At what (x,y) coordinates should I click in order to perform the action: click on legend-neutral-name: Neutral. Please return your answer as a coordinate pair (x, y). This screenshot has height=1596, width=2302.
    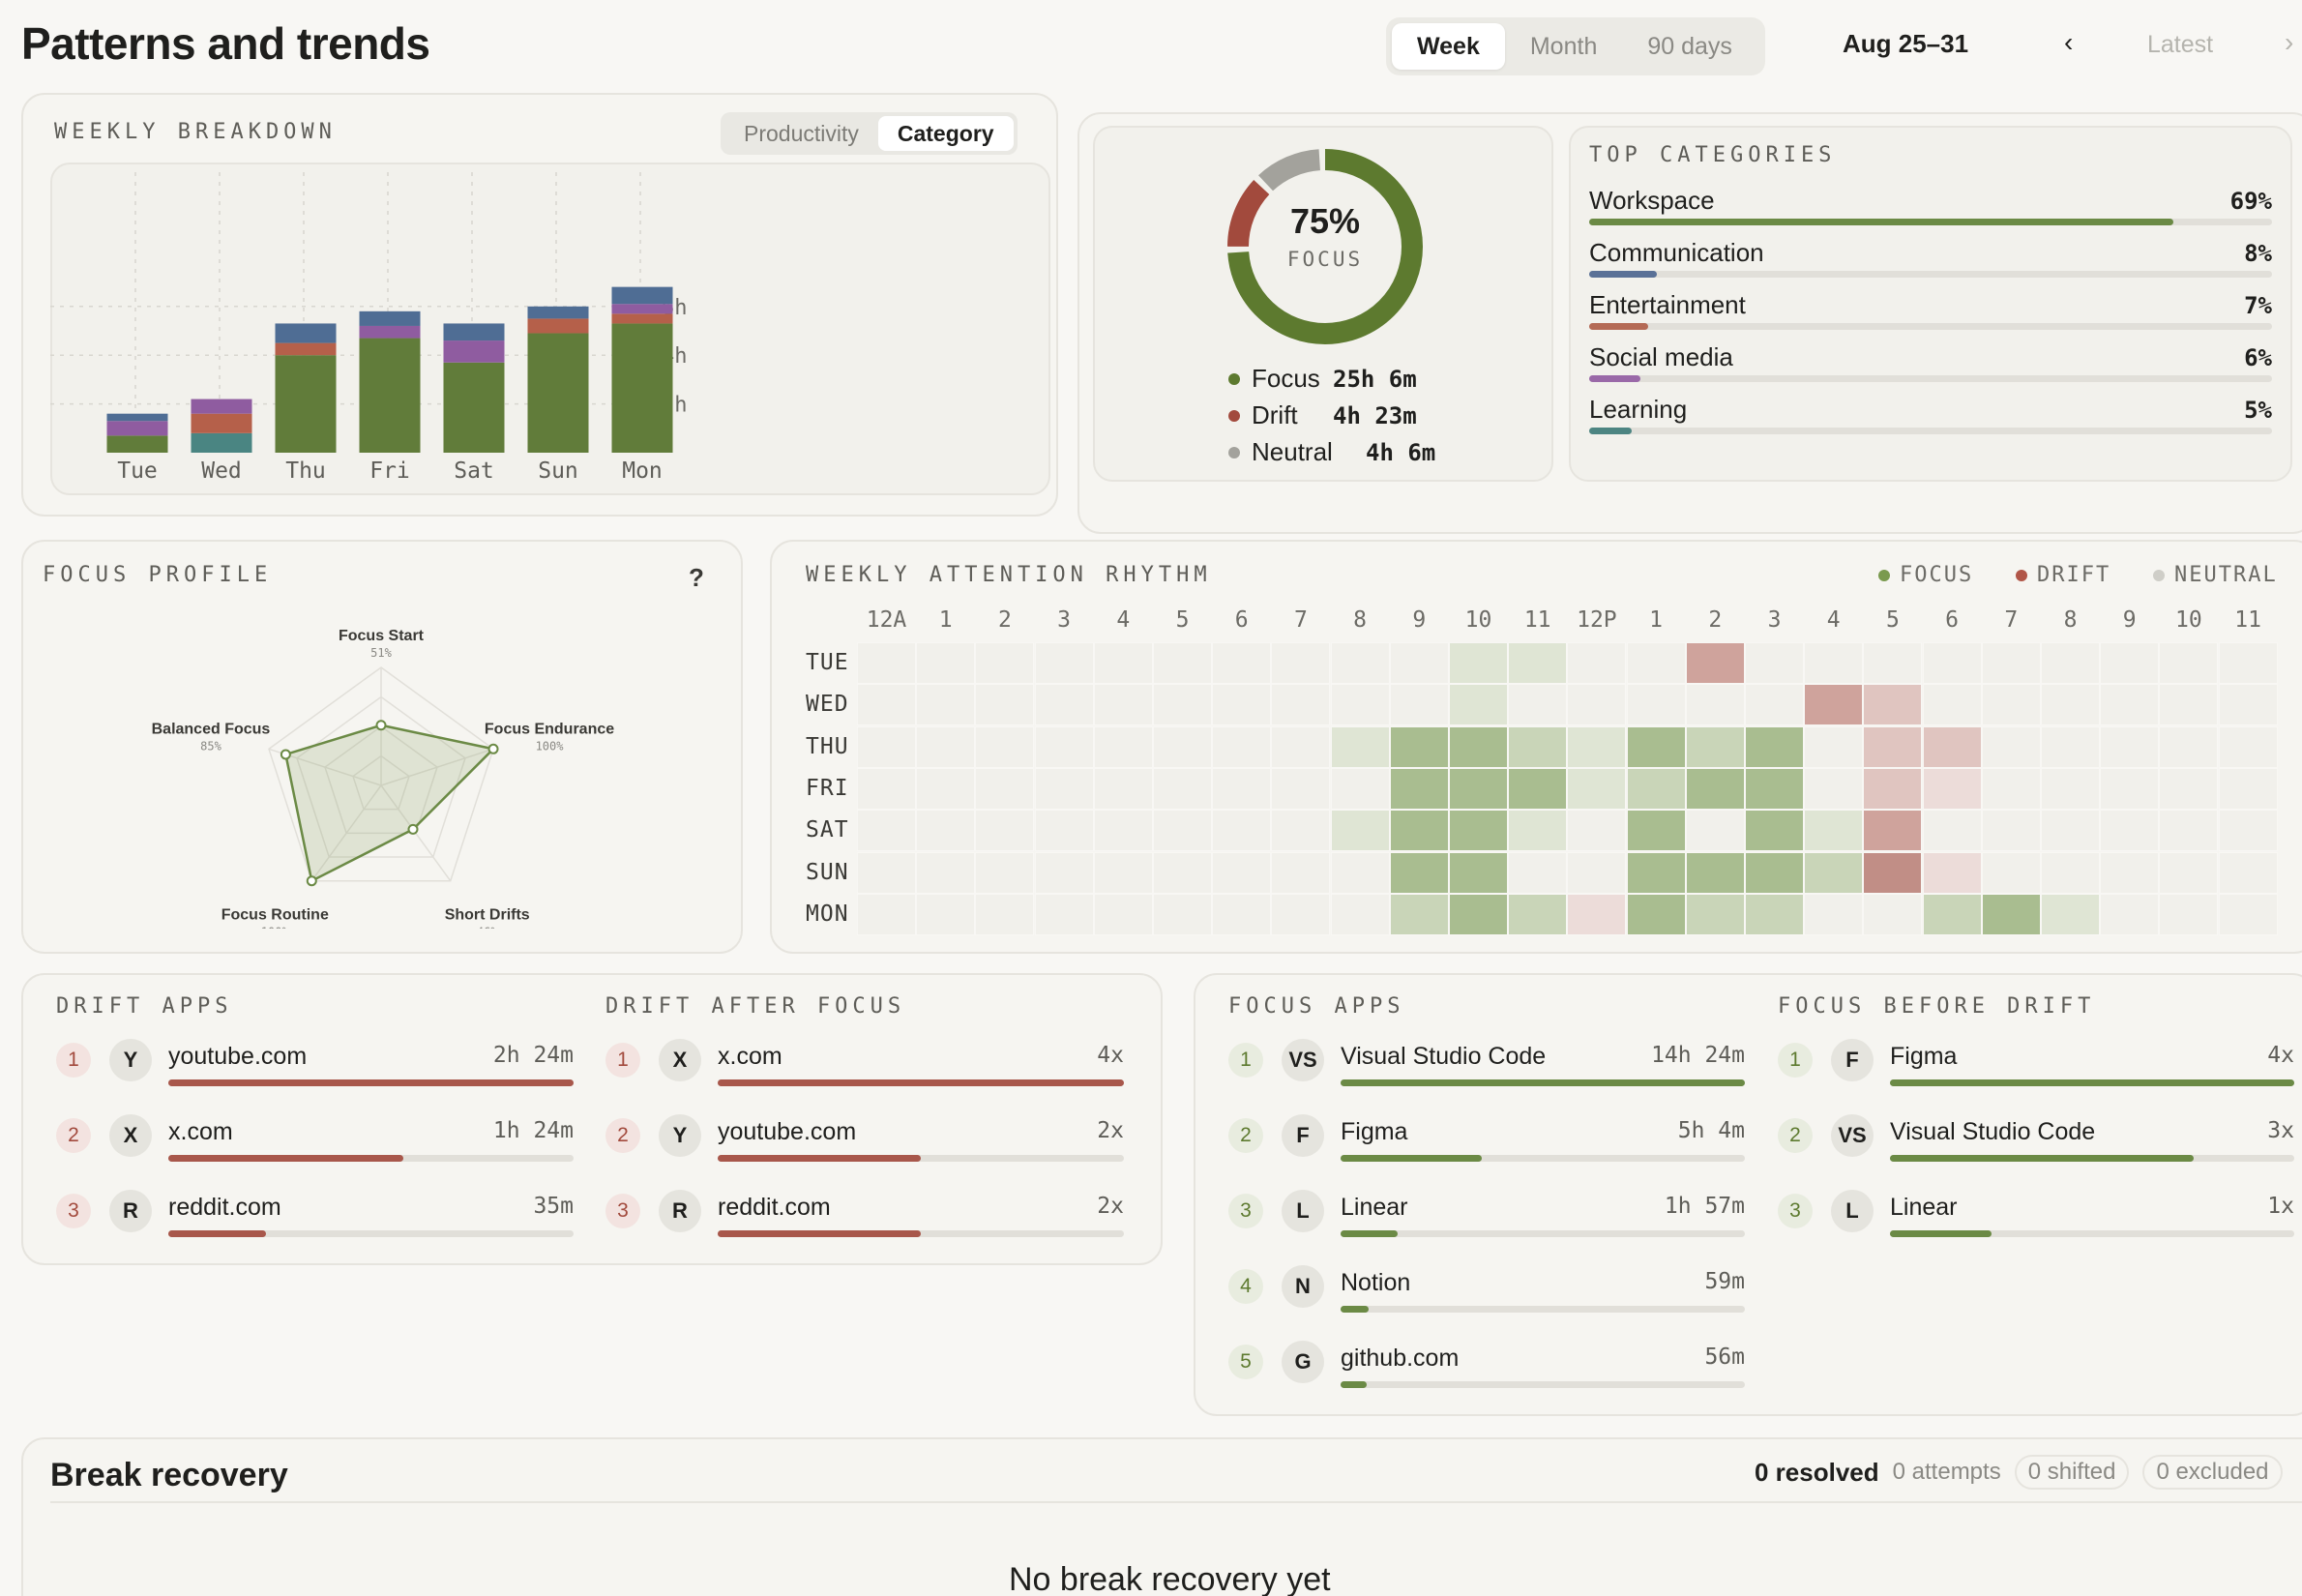
    Looking at the image, I should click on (1292, 451).